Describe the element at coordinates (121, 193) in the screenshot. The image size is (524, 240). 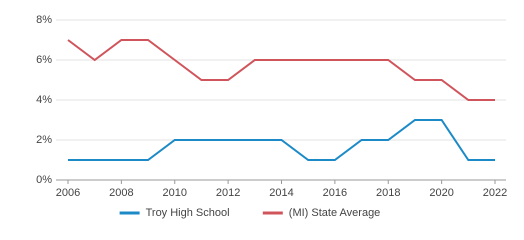
I see `x-tick-label: 2008` at that location.